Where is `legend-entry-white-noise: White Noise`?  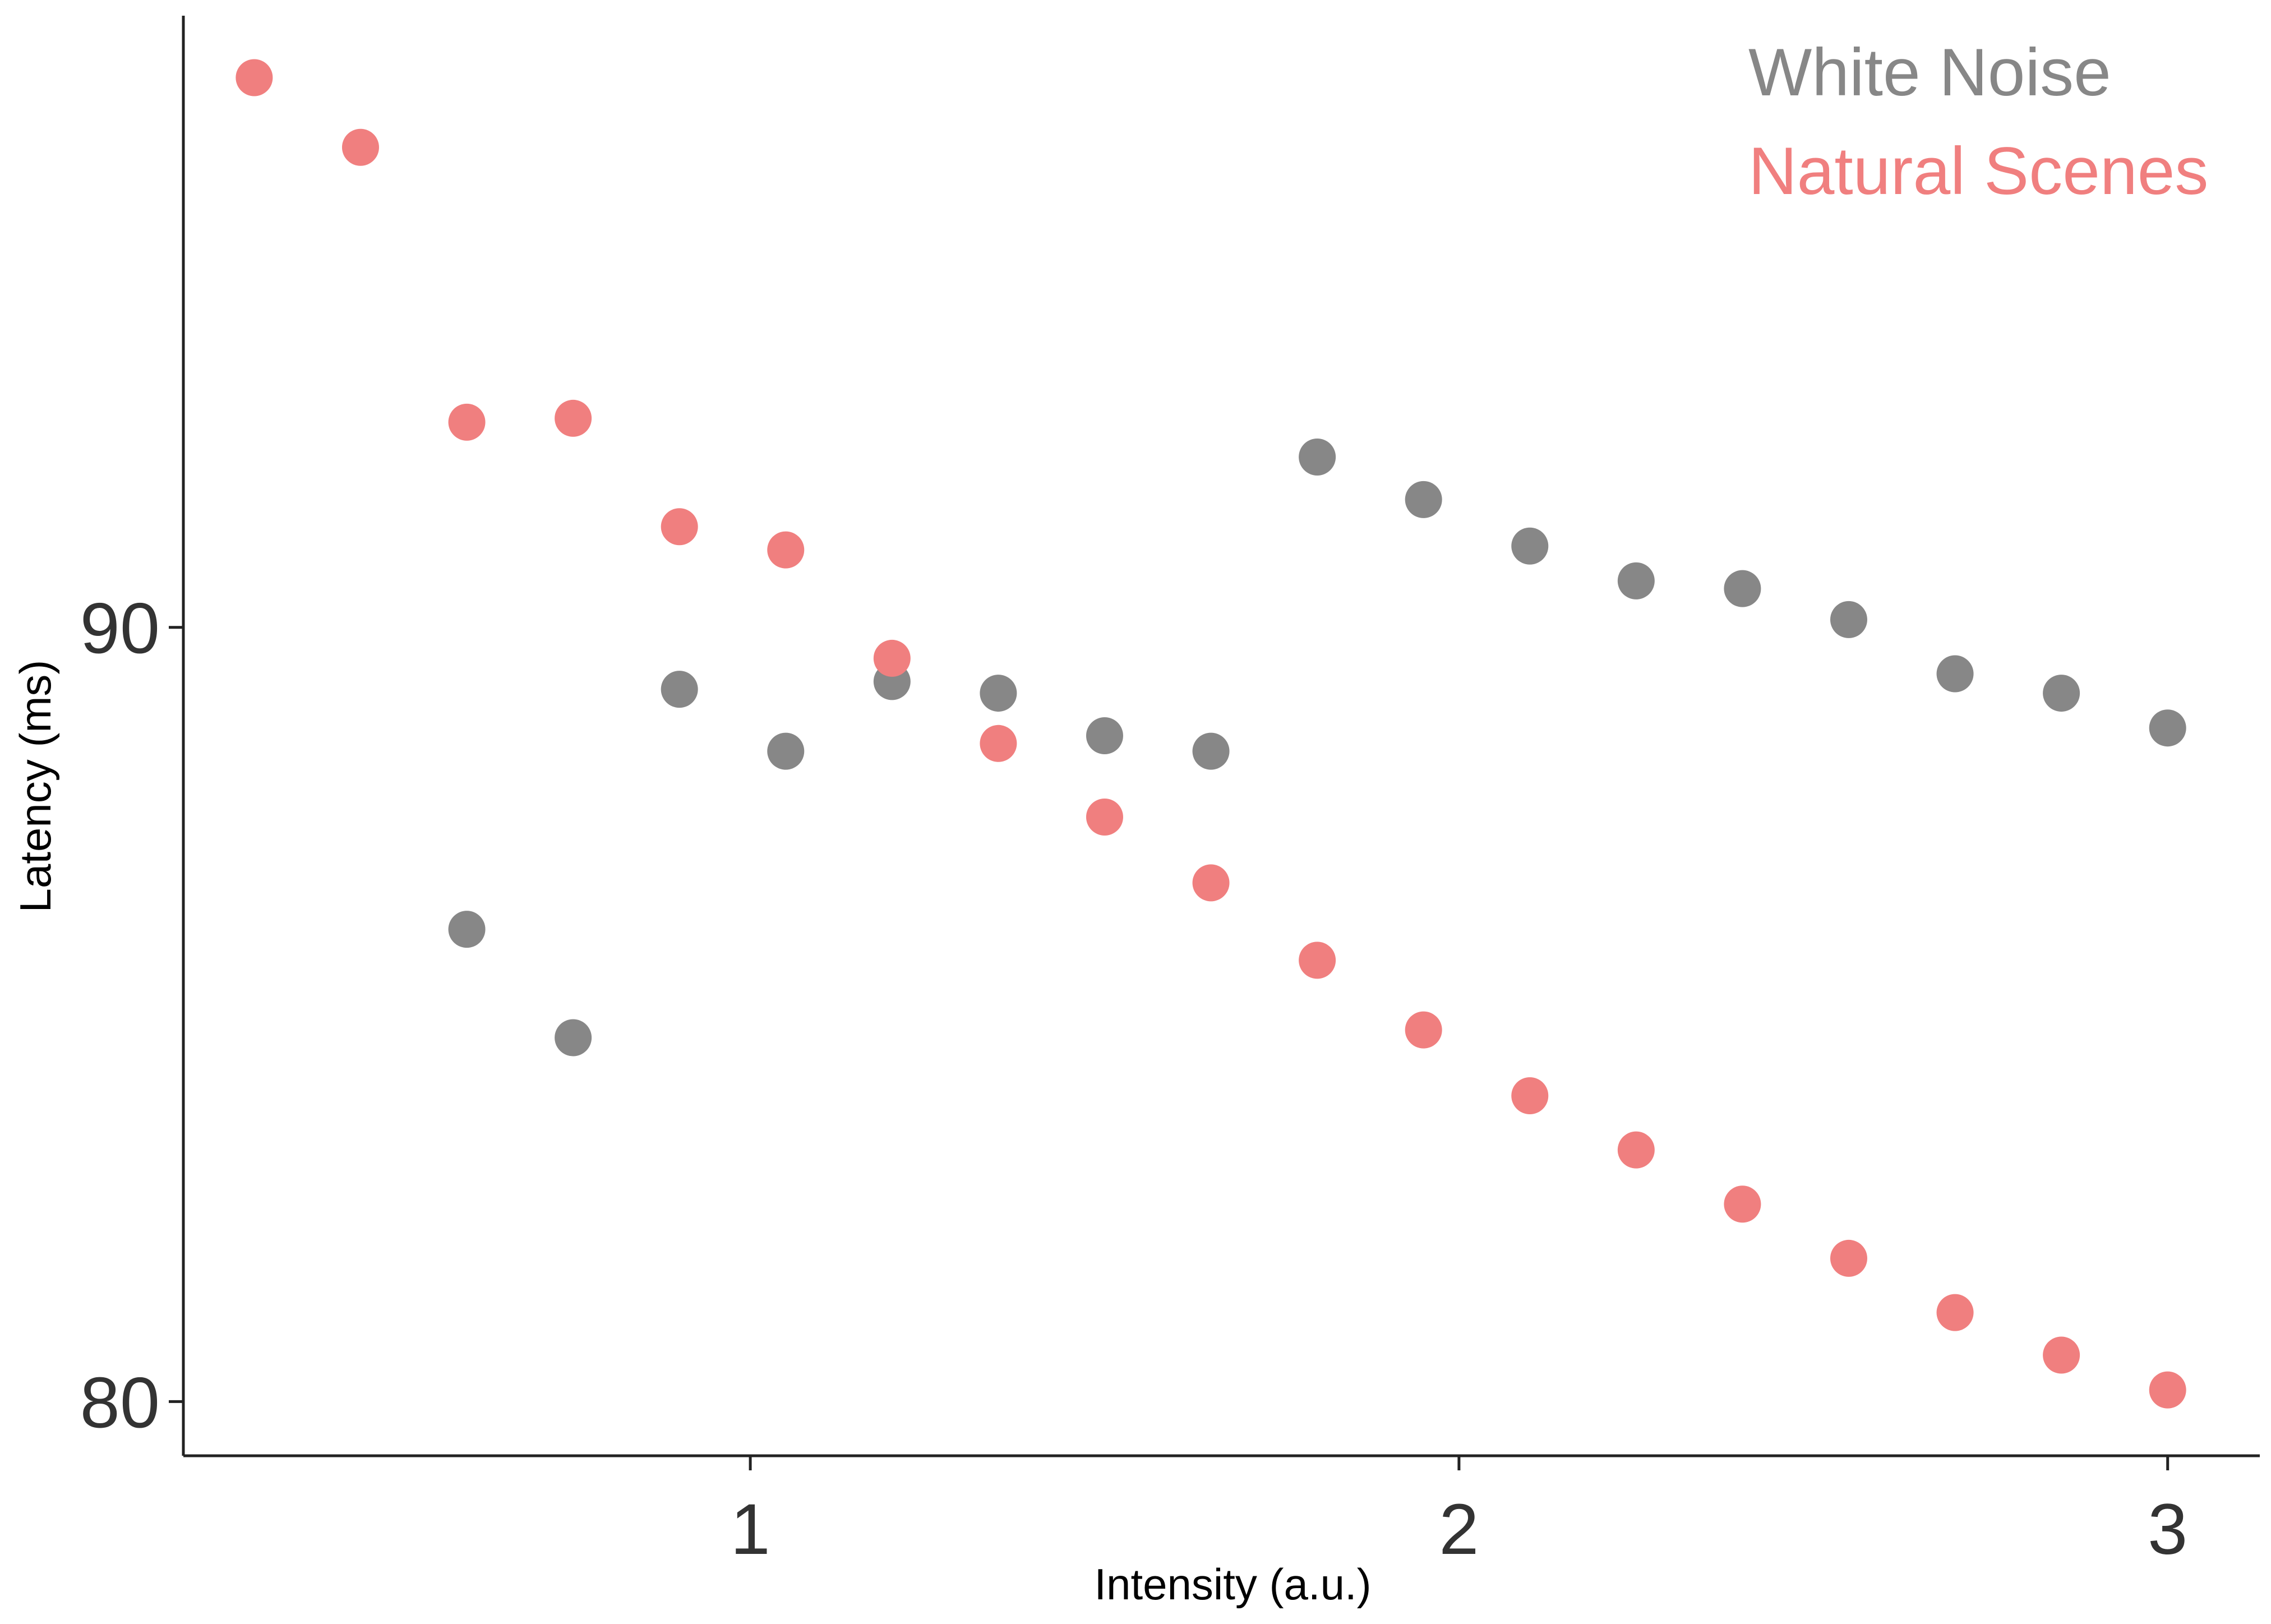 legend-entry-white-noise: White Noise is located at coordinates (1929, 72).